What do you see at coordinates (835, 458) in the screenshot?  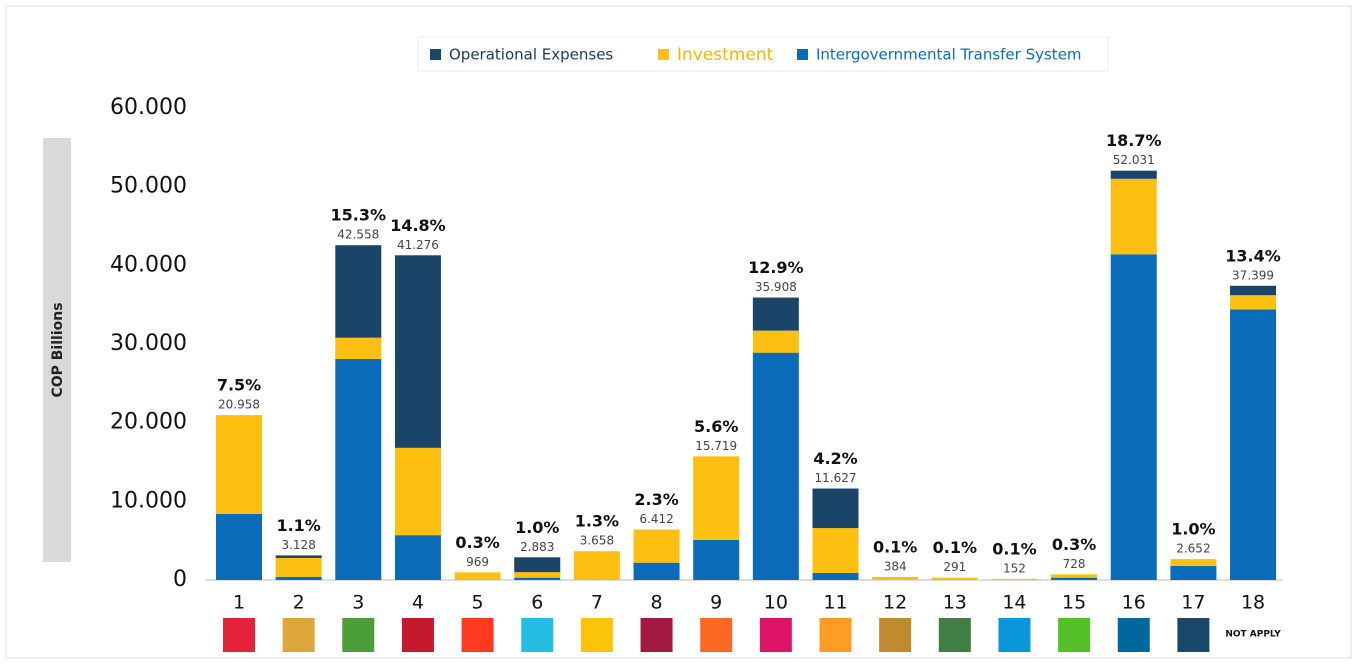 I see `percent-label: 4.2%` at bounding box center [835, 458].